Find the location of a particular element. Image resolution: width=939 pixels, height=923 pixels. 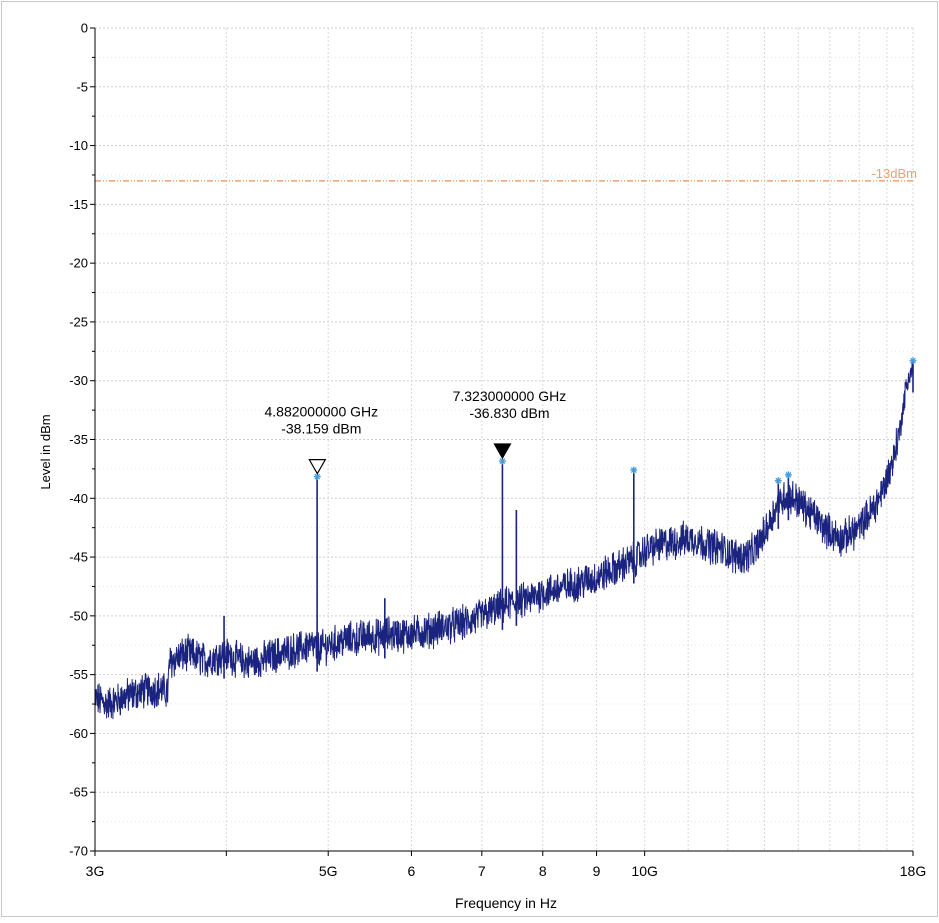

y-tick-label: -35 is located at coordinates (78, 439).